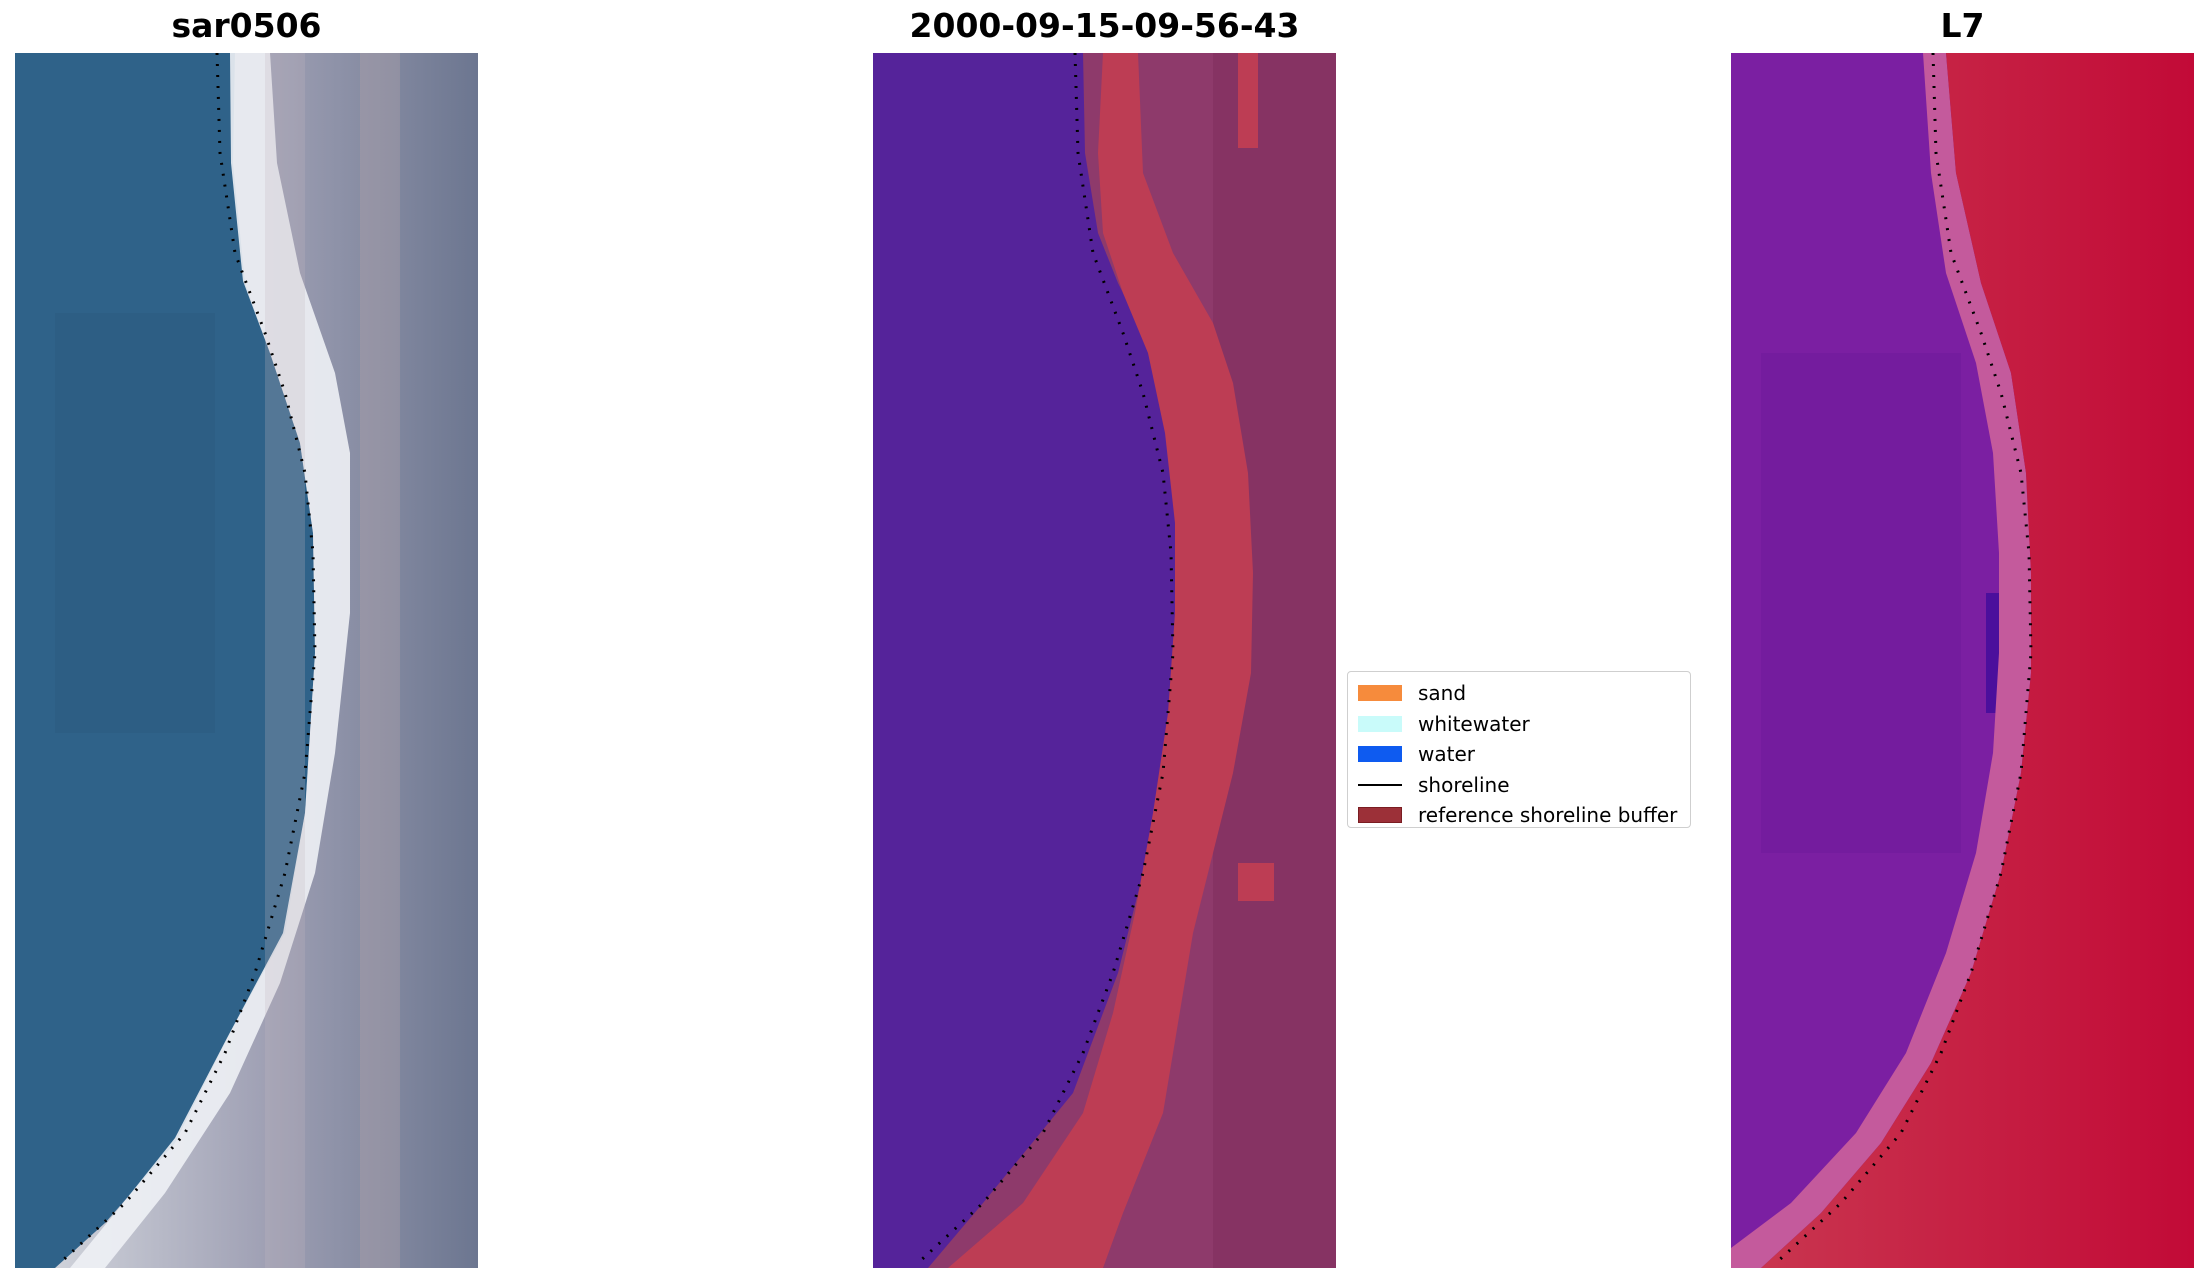 The width and height of the screenshot is (2208, 1283). Describe the element at coordinates (1380, 723) in the screenshot. I see `whitewater-swatch` at that location.